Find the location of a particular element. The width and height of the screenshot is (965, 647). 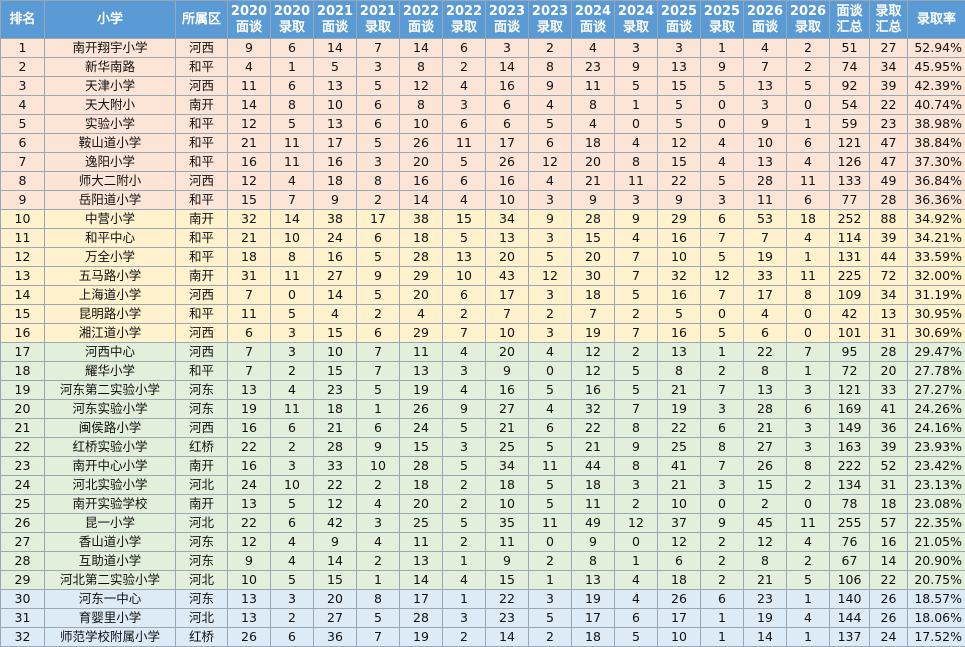

header-cell: 2021 录取 is located at coordinates (378, 19).